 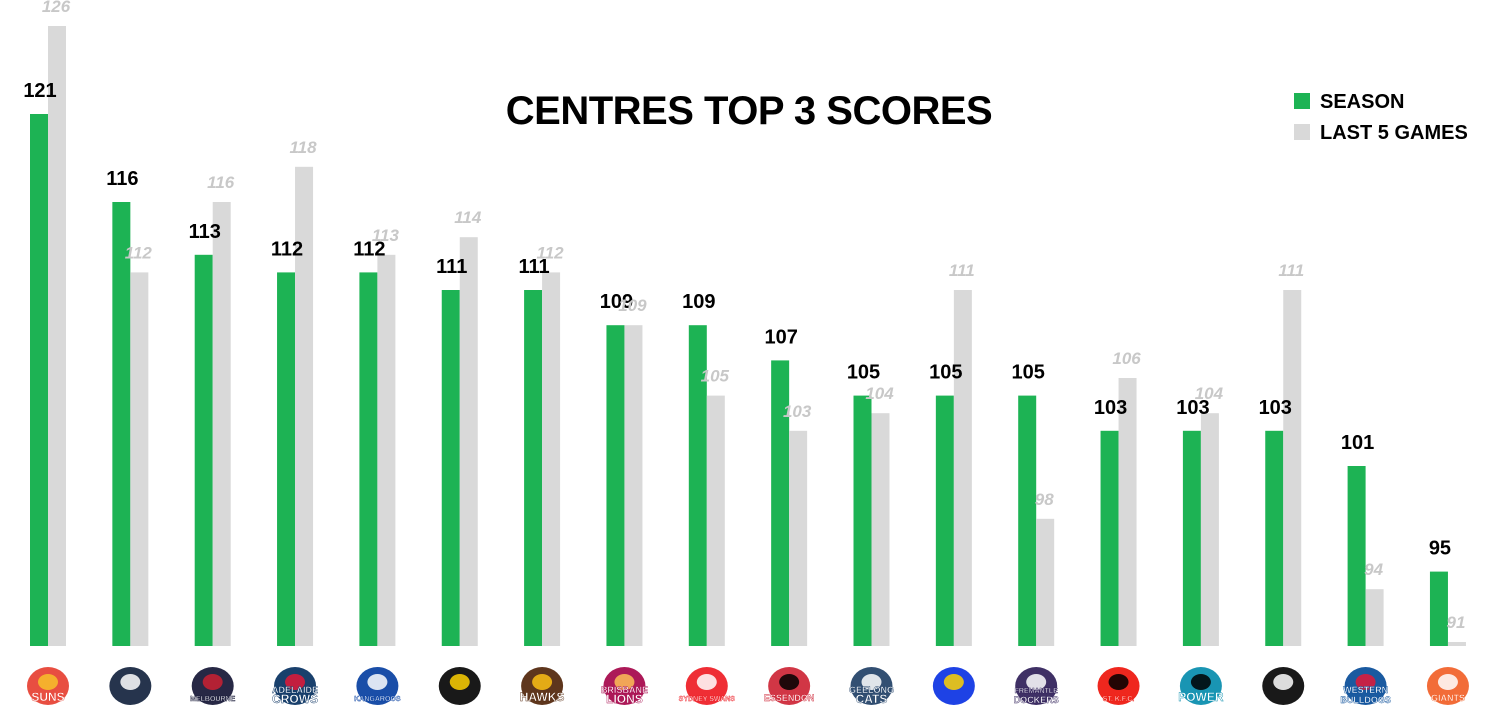 What do you see at coordinates (1381, 117) in the screenshot?
I see `legend: SEASON LAST 5 GAMES` at bounding box center [1381, 117].